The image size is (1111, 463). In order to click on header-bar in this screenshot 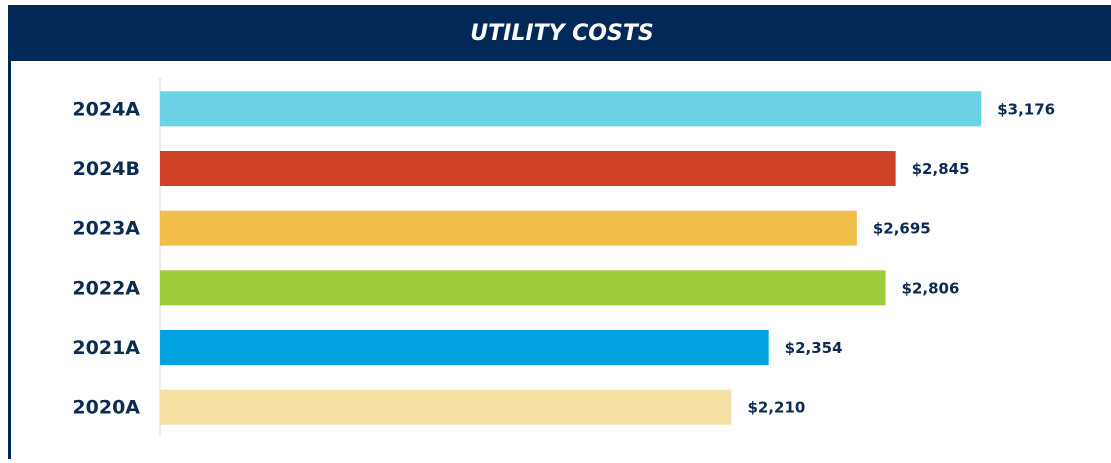, I will do `click(559, 33)`.